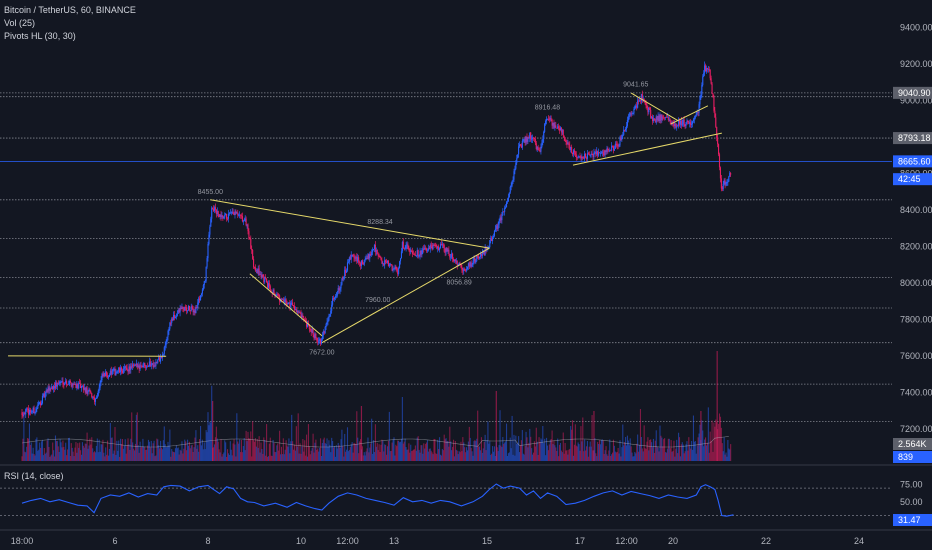  What do you see at coordinates (487, 541) in the screenshot?
I see `x-tick-label: 15` at bounding box center [487, 541].